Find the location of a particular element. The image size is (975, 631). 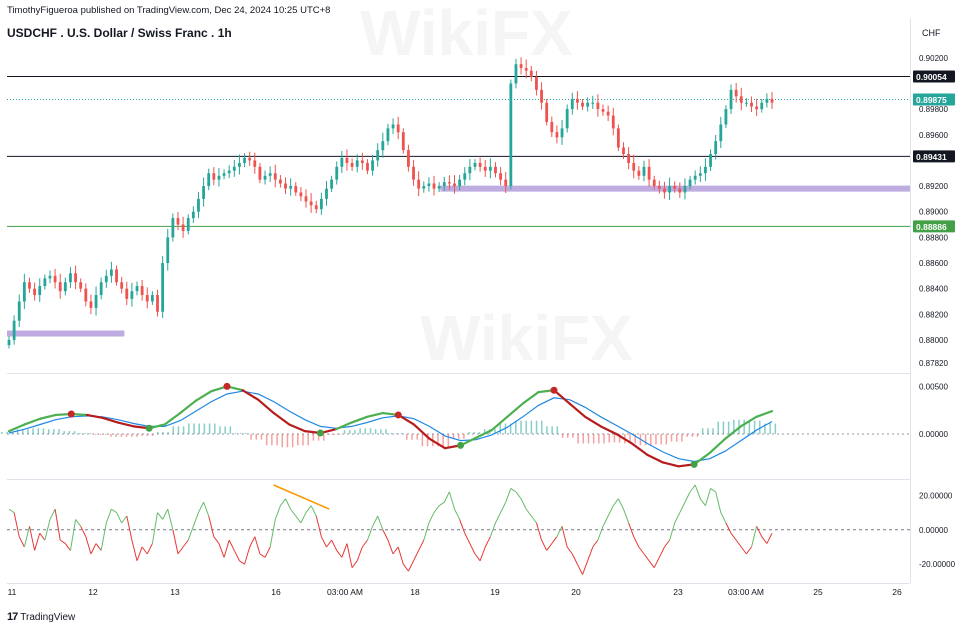

time-axis-tick: 25 is located at coordinates (818, 592).